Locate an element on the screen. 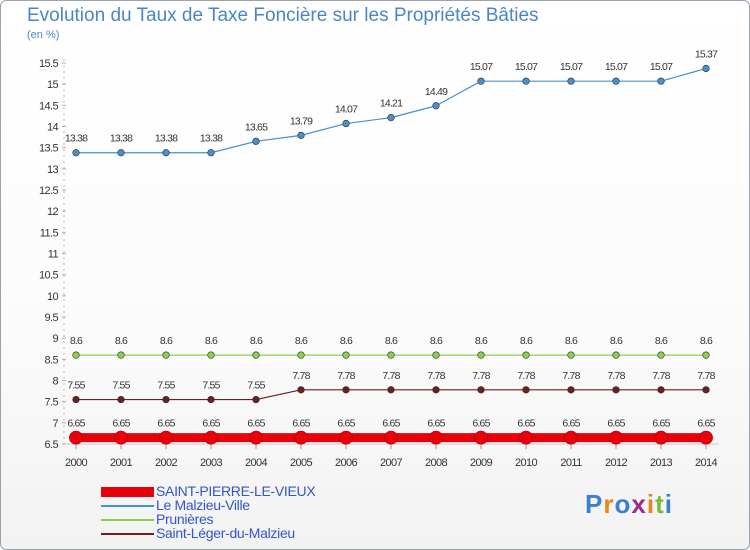 The height and width of the screenshot is (550, 750). y-tick-label: 13 is located at coordinates (53, 170).